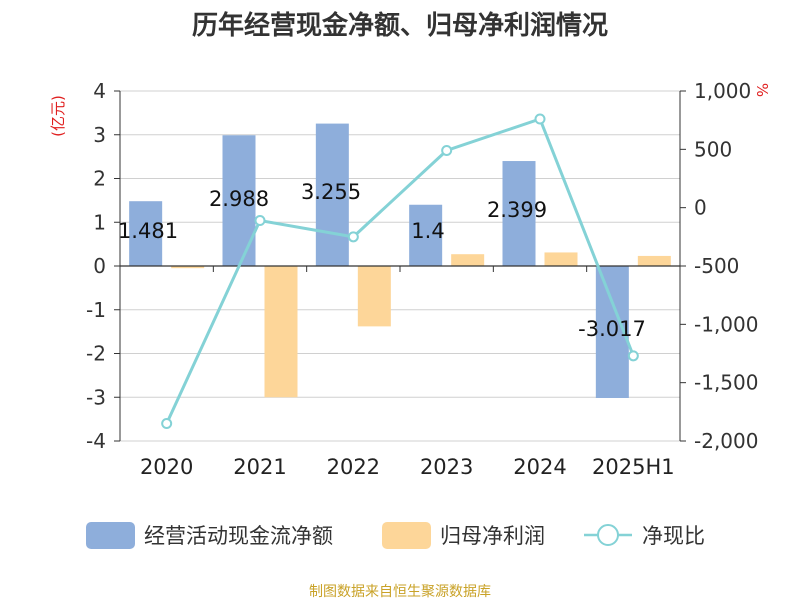  I want to click on legend-label: 经营活动现金流净额, so click(238, 536).